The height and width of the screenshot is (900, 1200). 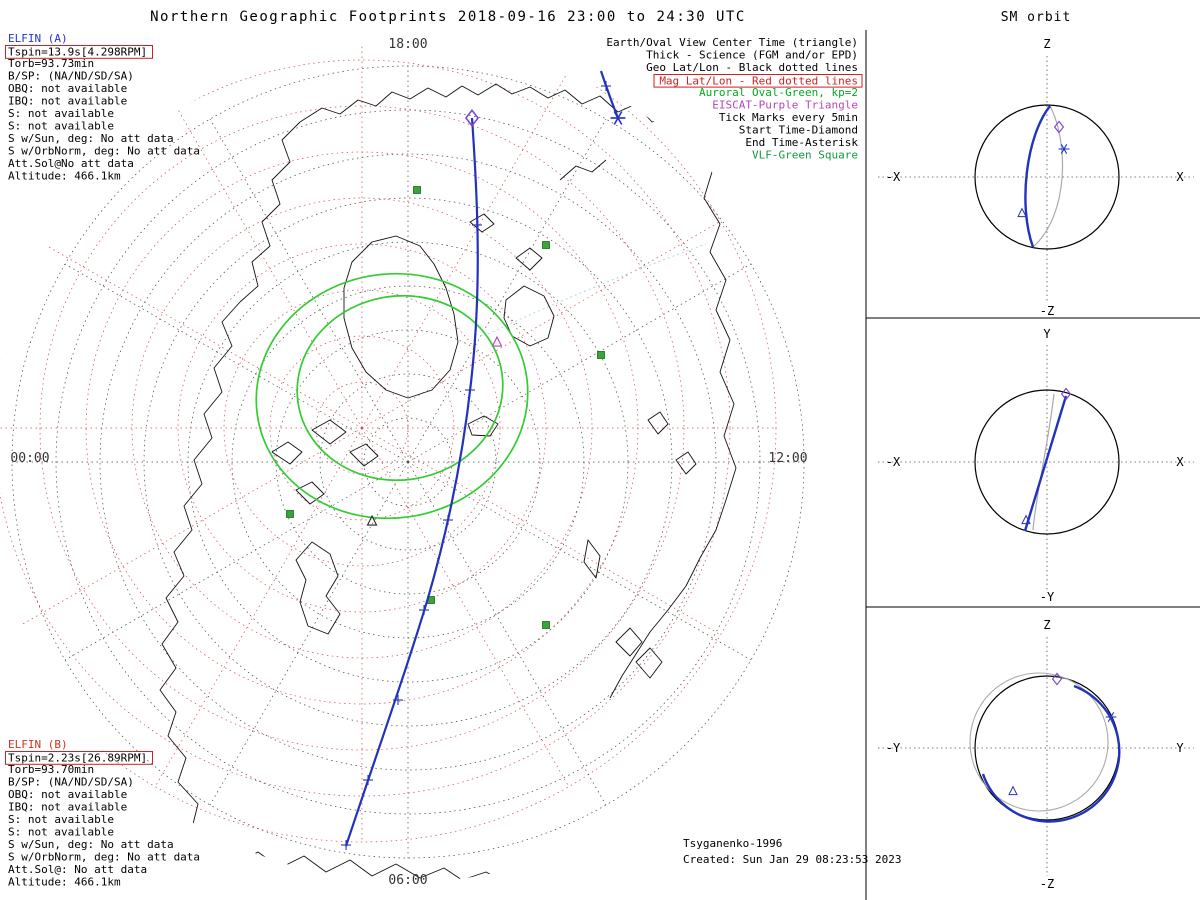 What do you see at coordinates (805, 155) in the screenshot?
I see `legend-line: VLF-Green Square` at bounding box center [805, 155].